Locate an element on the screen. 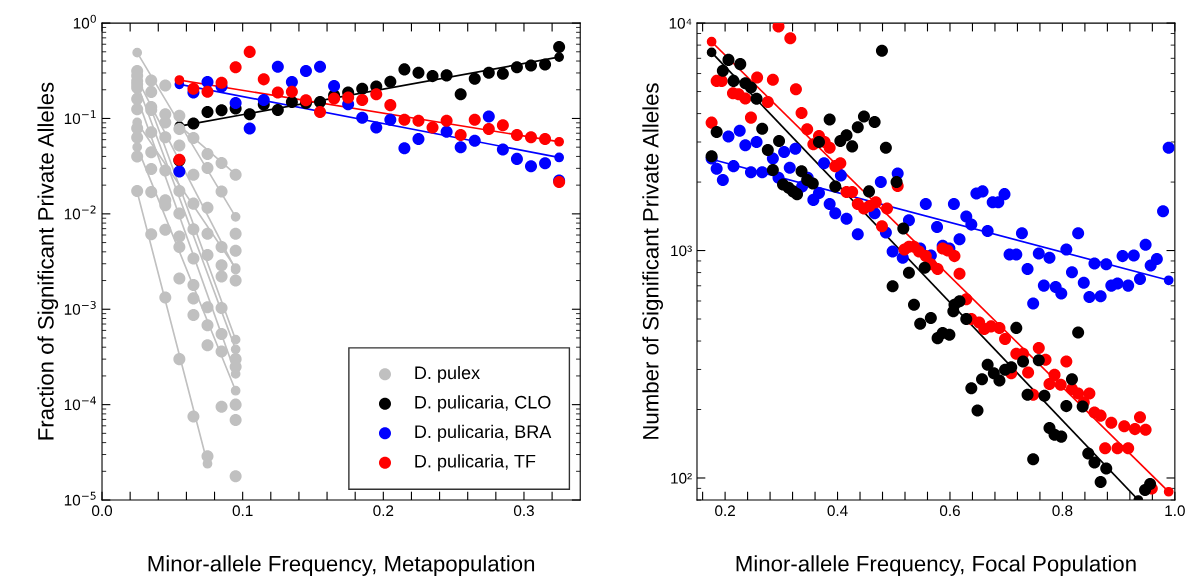  x-tick-label: 0.6 is located at coordinates (949, 511).